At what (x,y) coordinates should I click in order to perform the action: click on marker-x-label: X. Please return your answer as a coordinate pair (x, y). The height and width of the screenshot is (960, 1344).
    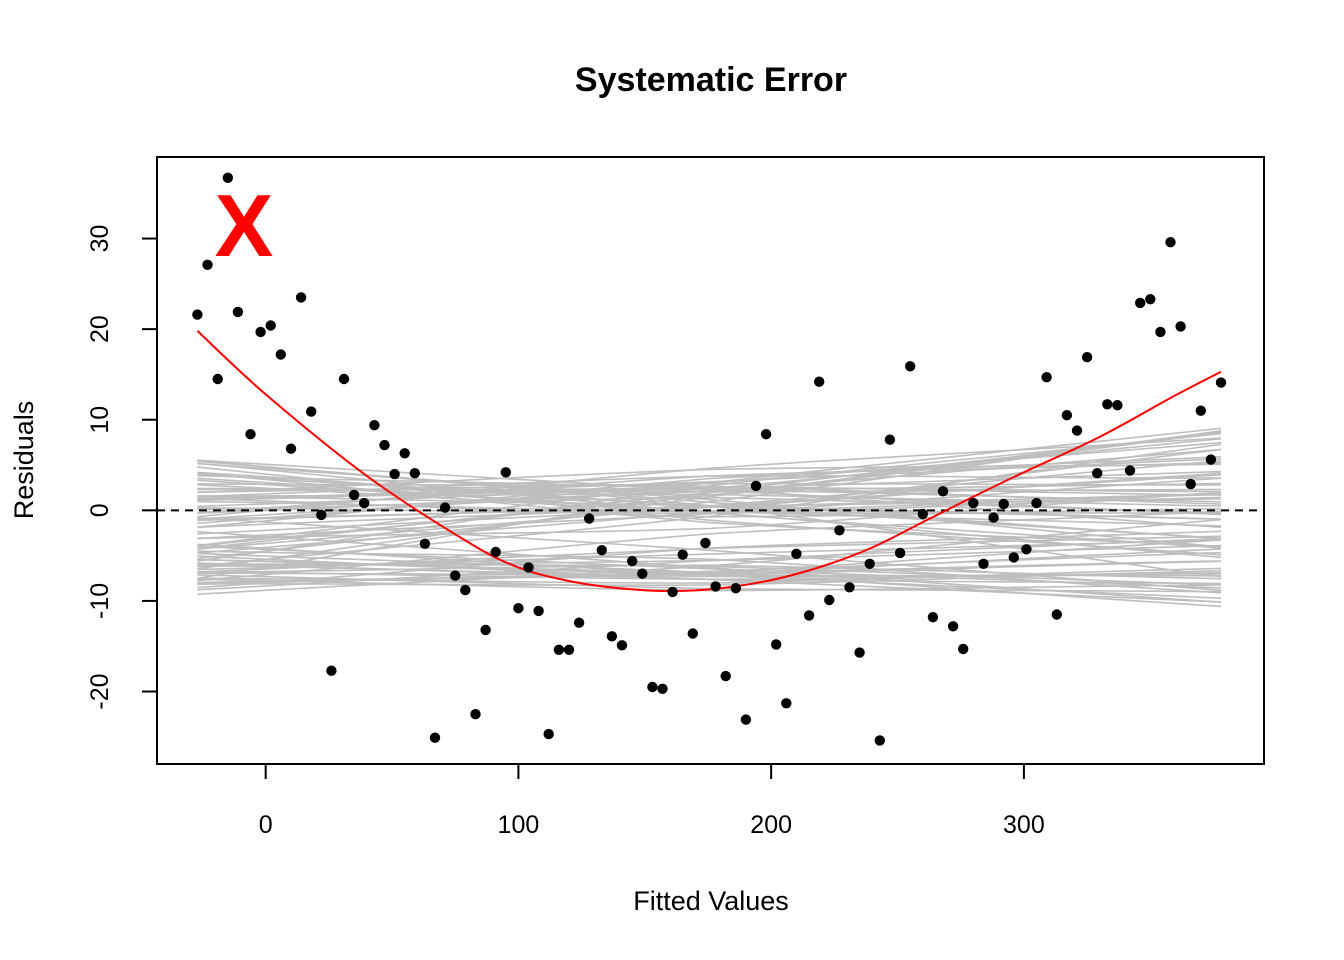
    Looking at the image, I should click on (244, 225).